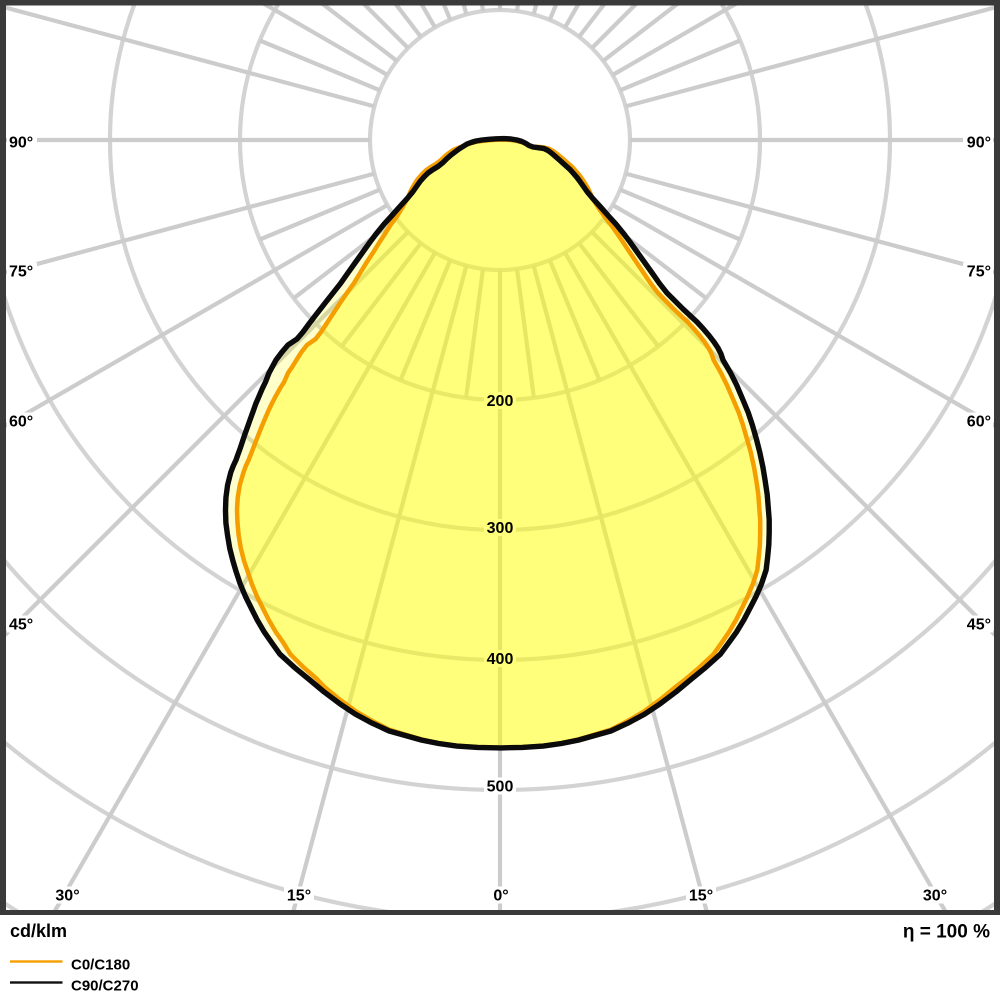  What do you see at coordinates (38, 931) in the screenshot?
I see `svg-text: cd/klm` at bounding box center [38, 931].